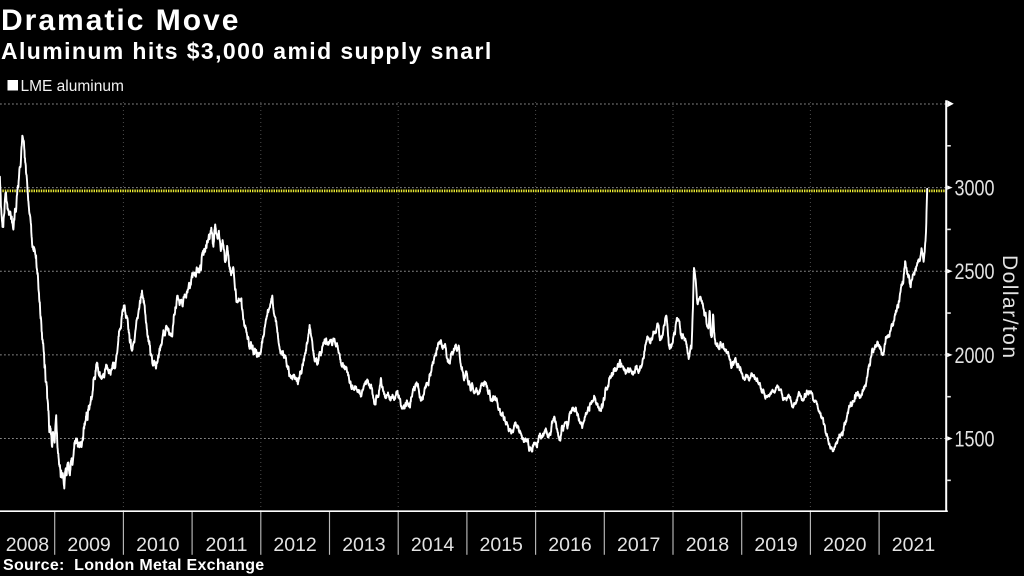 The height and width of the screenshot is (576, 1024). I want to click on svg-text: 2016, so click(569, 545).